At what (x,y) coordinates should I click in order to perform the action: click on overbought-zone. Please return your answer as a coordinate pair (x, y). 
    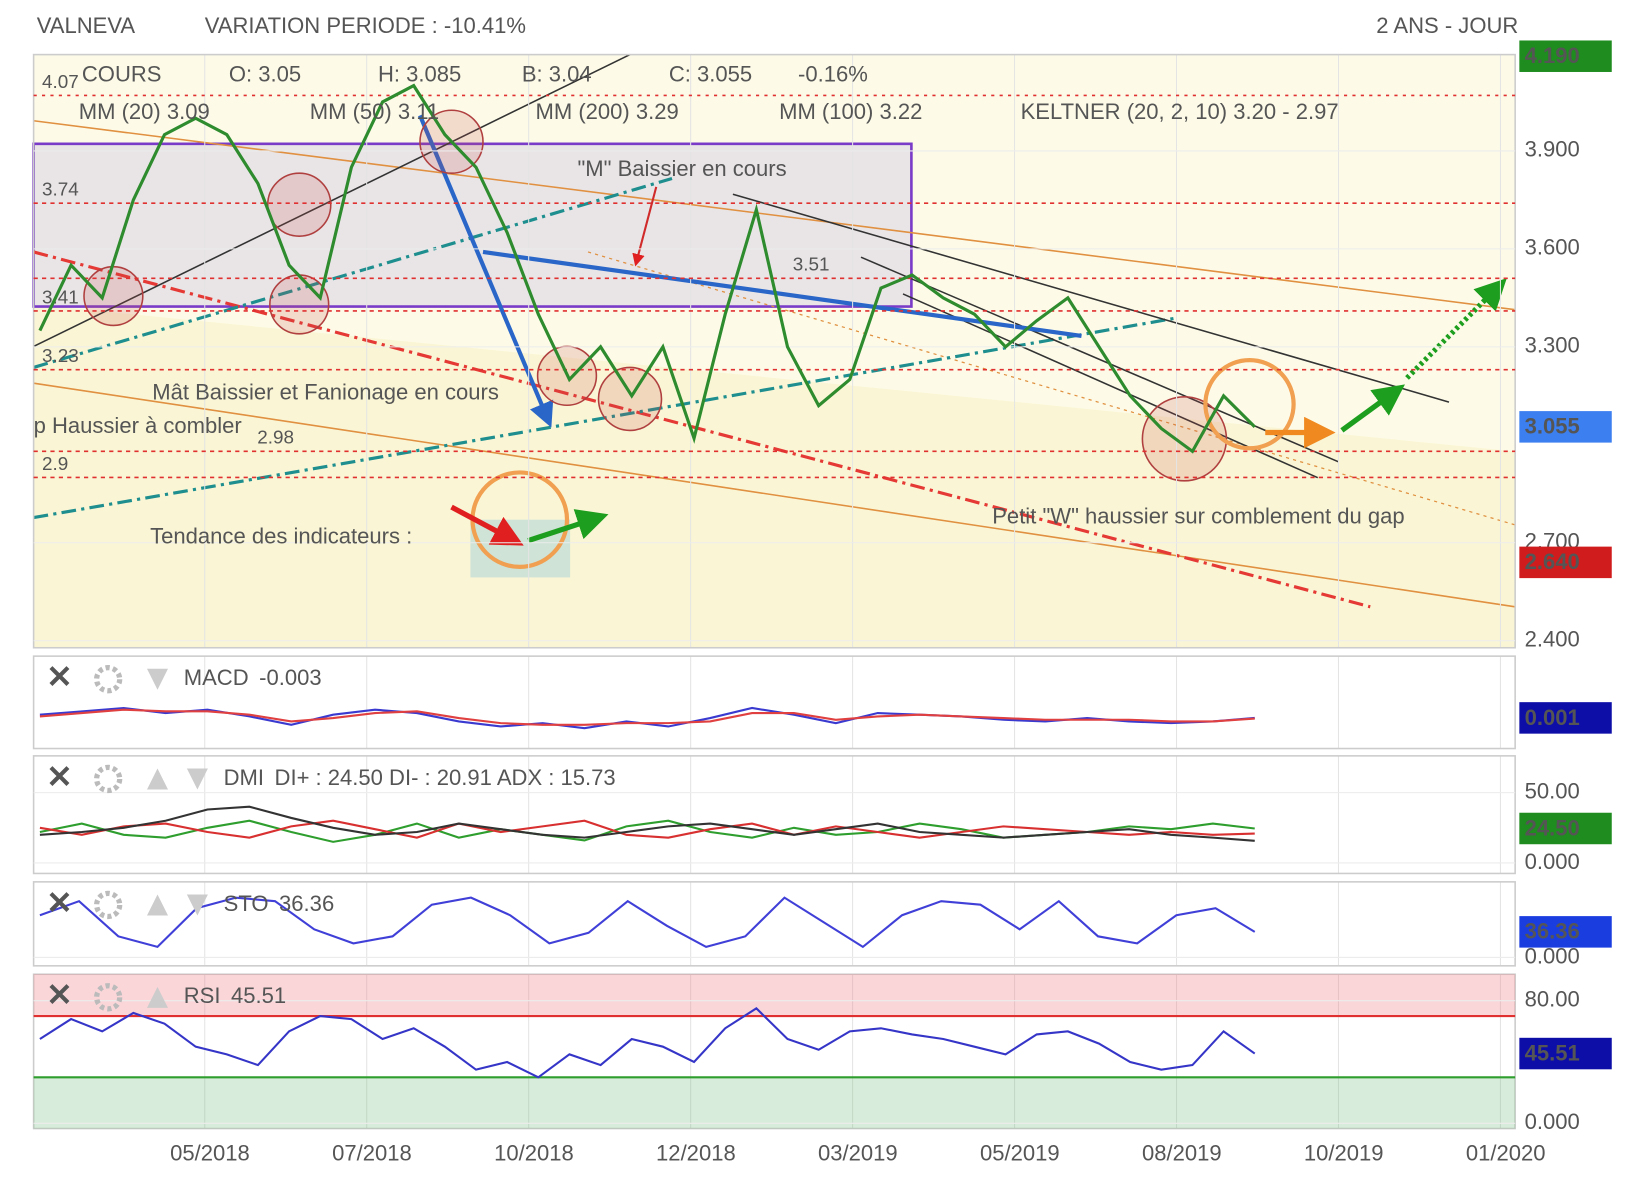
    Looking at the image, I should click on (774, 995).